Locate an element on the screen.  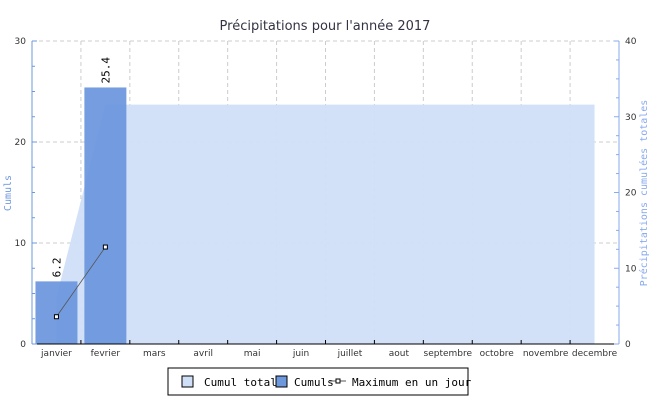
y-axis-label: Cumuls is located at coordinates (8, 193).